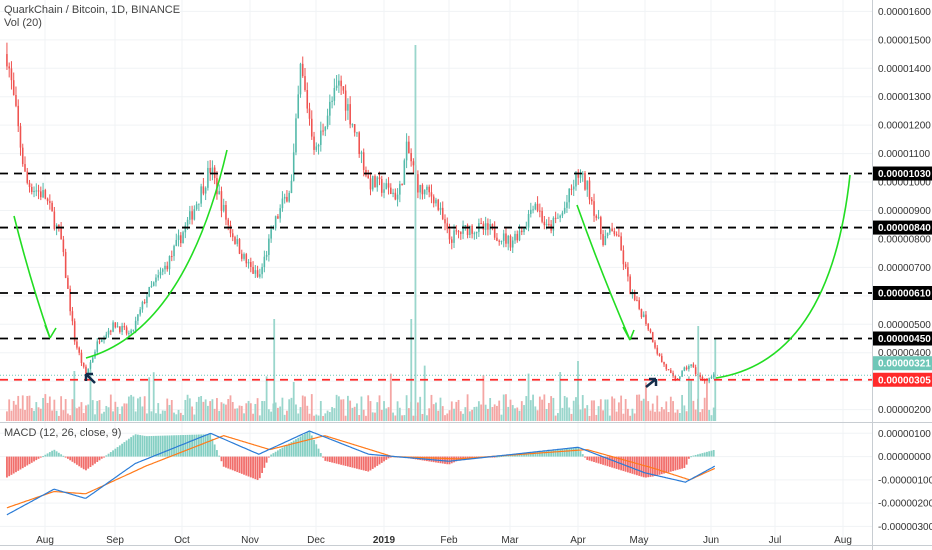 Image resolution: width=932 pixels, height=550 pixels. What do you see at coordinates (904, 293) in the screenshot?
I see `level-price-tag-label: 0.00000610` at bounding box center [904, 293].